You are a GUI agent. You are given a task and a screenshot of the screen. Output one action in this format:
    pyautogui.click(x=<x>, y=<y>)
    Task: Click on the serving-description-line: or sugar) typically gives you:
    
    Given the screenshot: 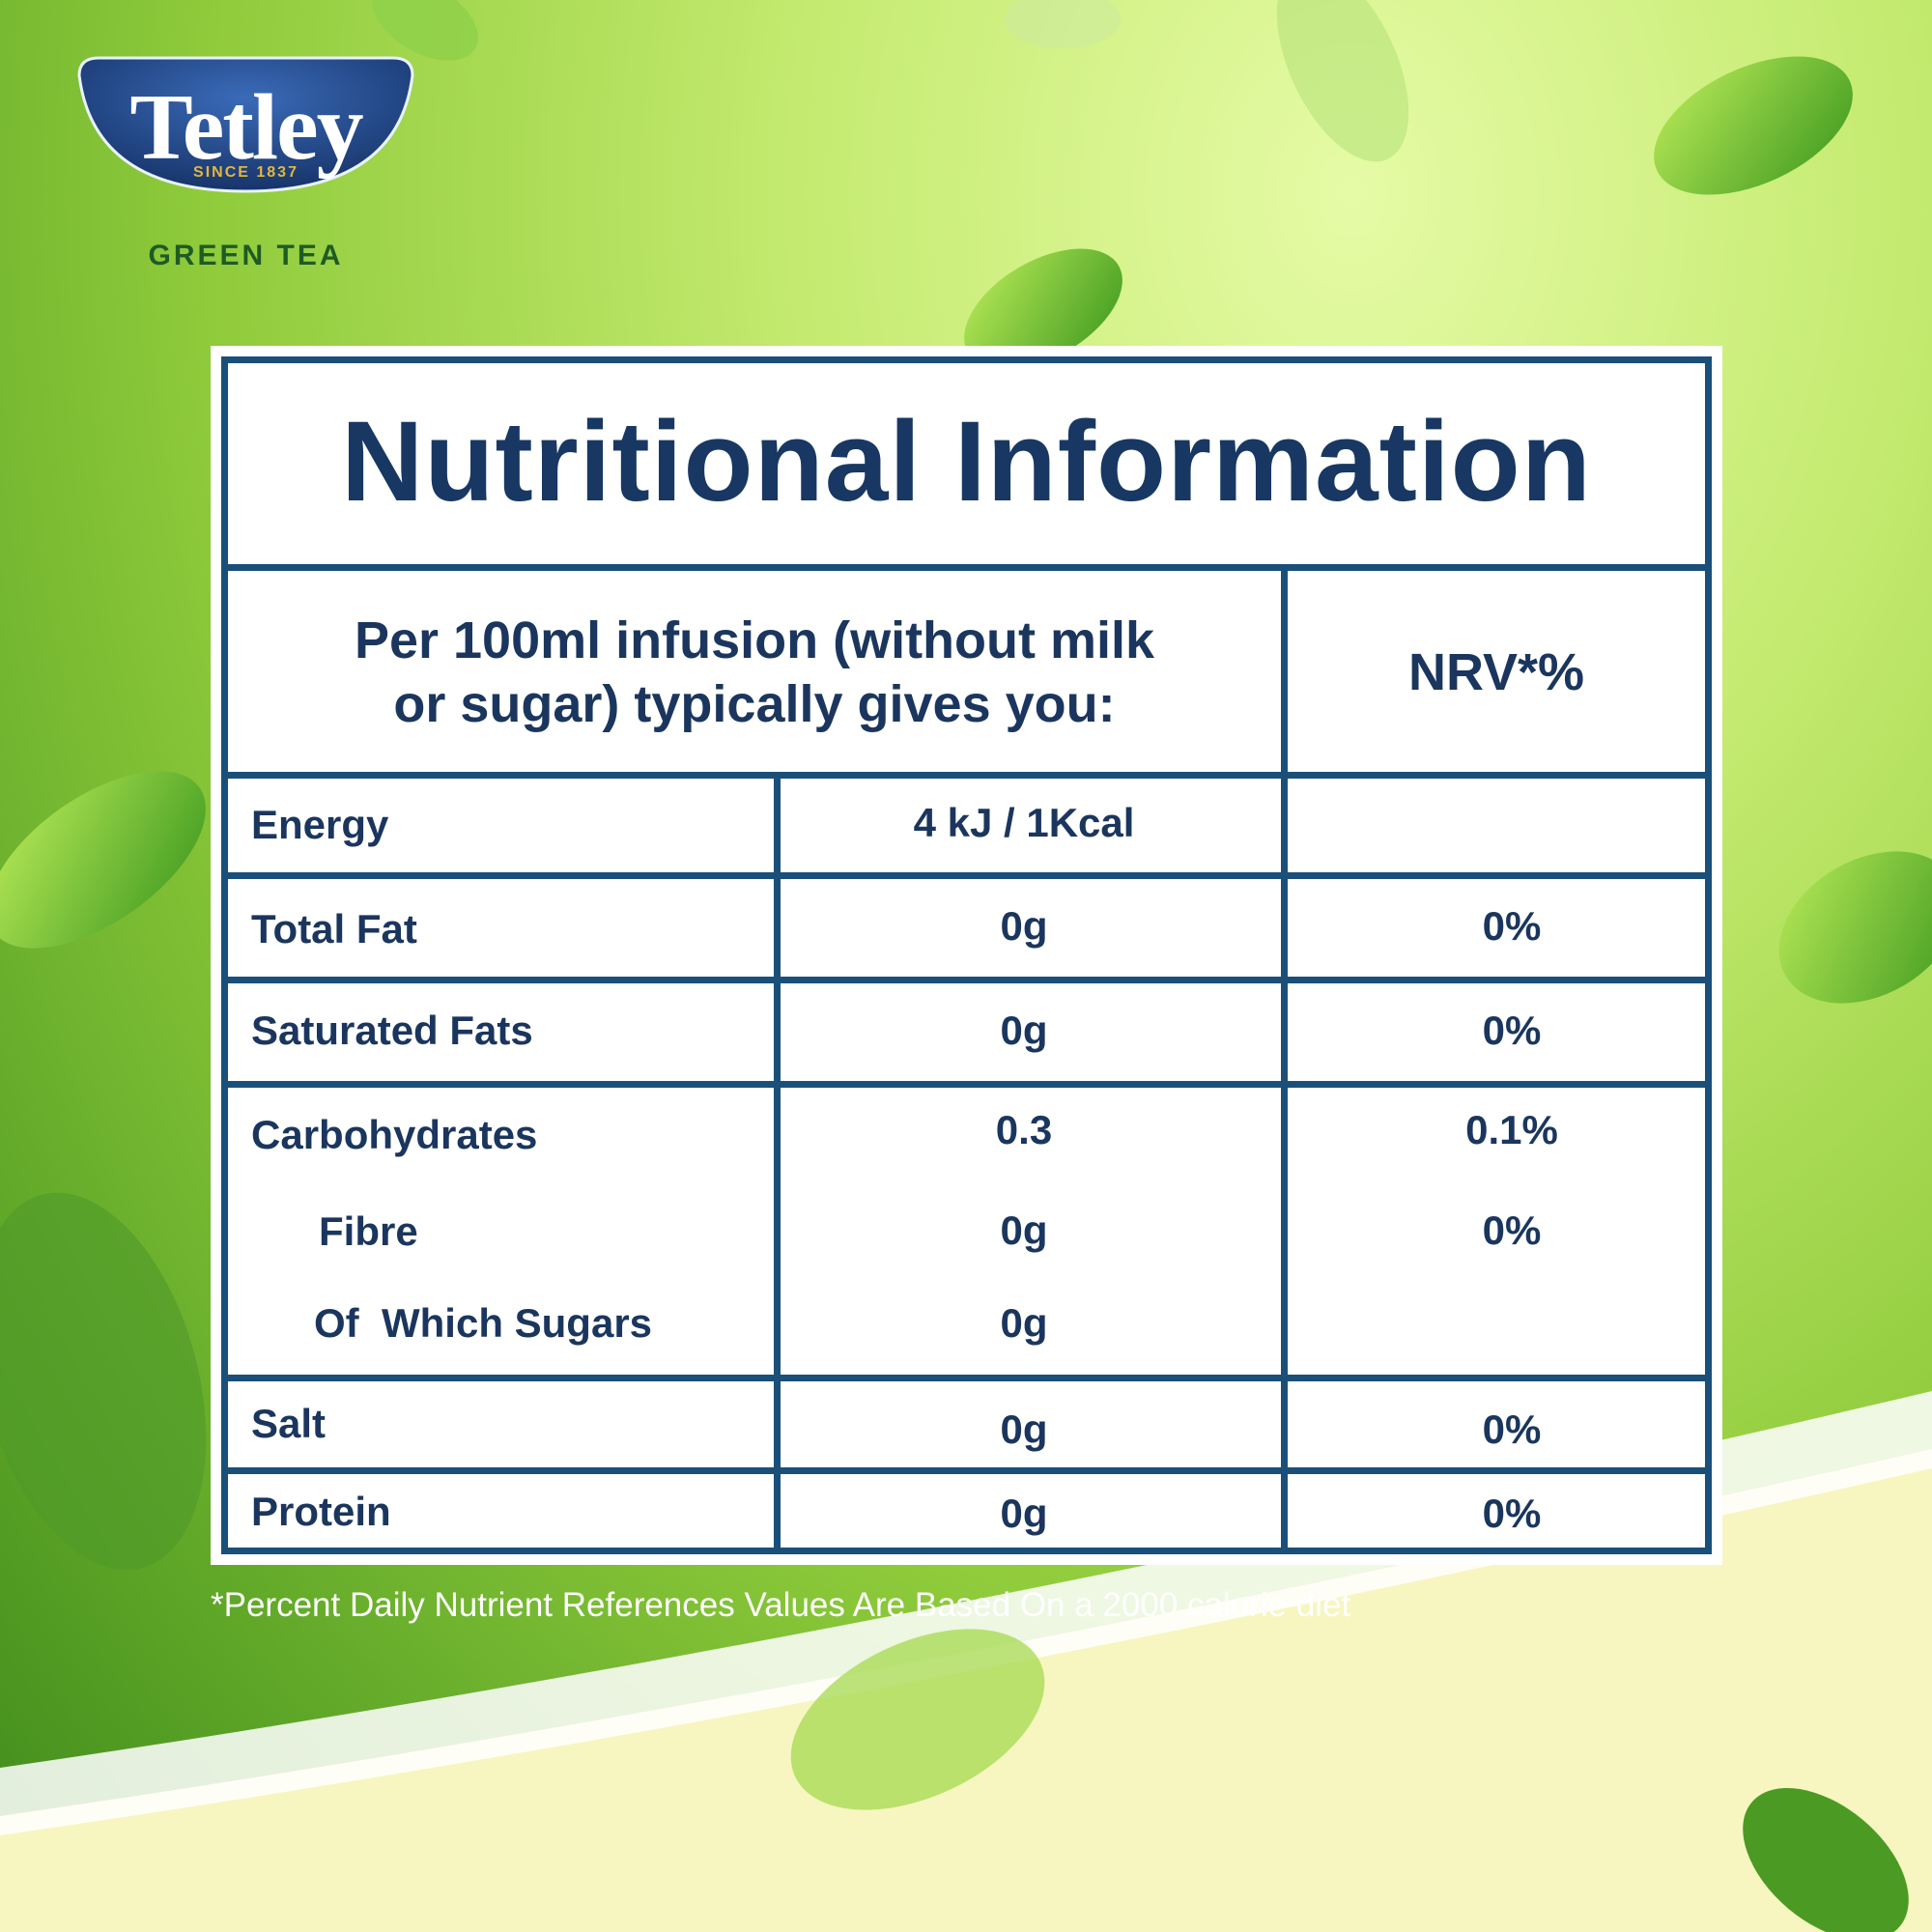 What is the action you would take?
    pyautogui.click(x=754, y=704)
    